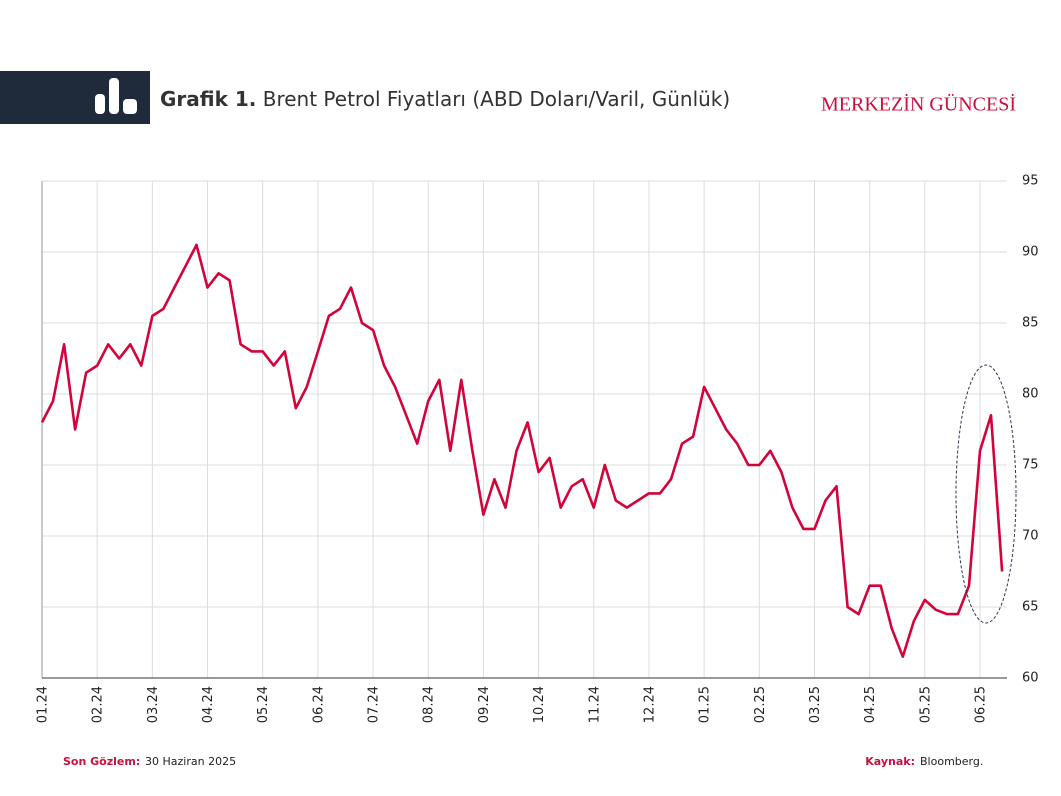 The height and width of the screenshot is (796, 1061). Describe the element at coordinates (918, 104) in the screenshot. I see `brand: MERKEZİN GÜNCESİ` at that location.